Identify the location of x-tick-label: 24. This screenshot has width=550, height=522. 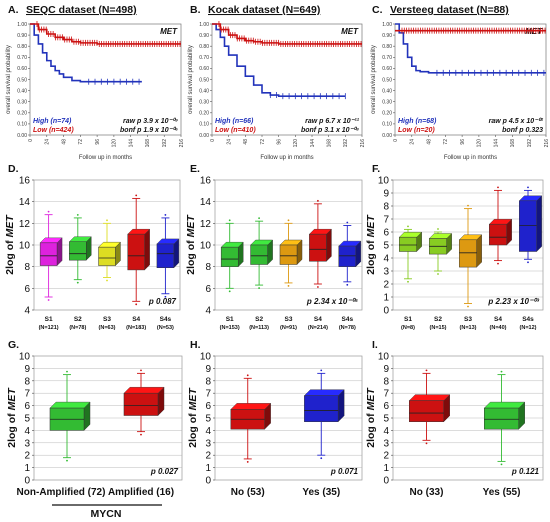
(413, 142).